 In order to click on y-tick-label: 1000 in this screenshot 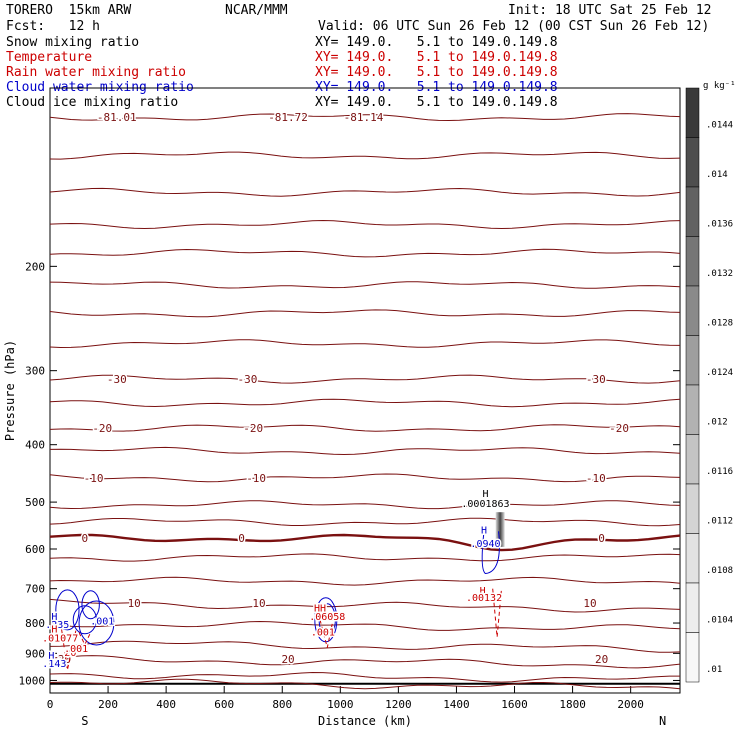, I will do `click(32, 680)`.